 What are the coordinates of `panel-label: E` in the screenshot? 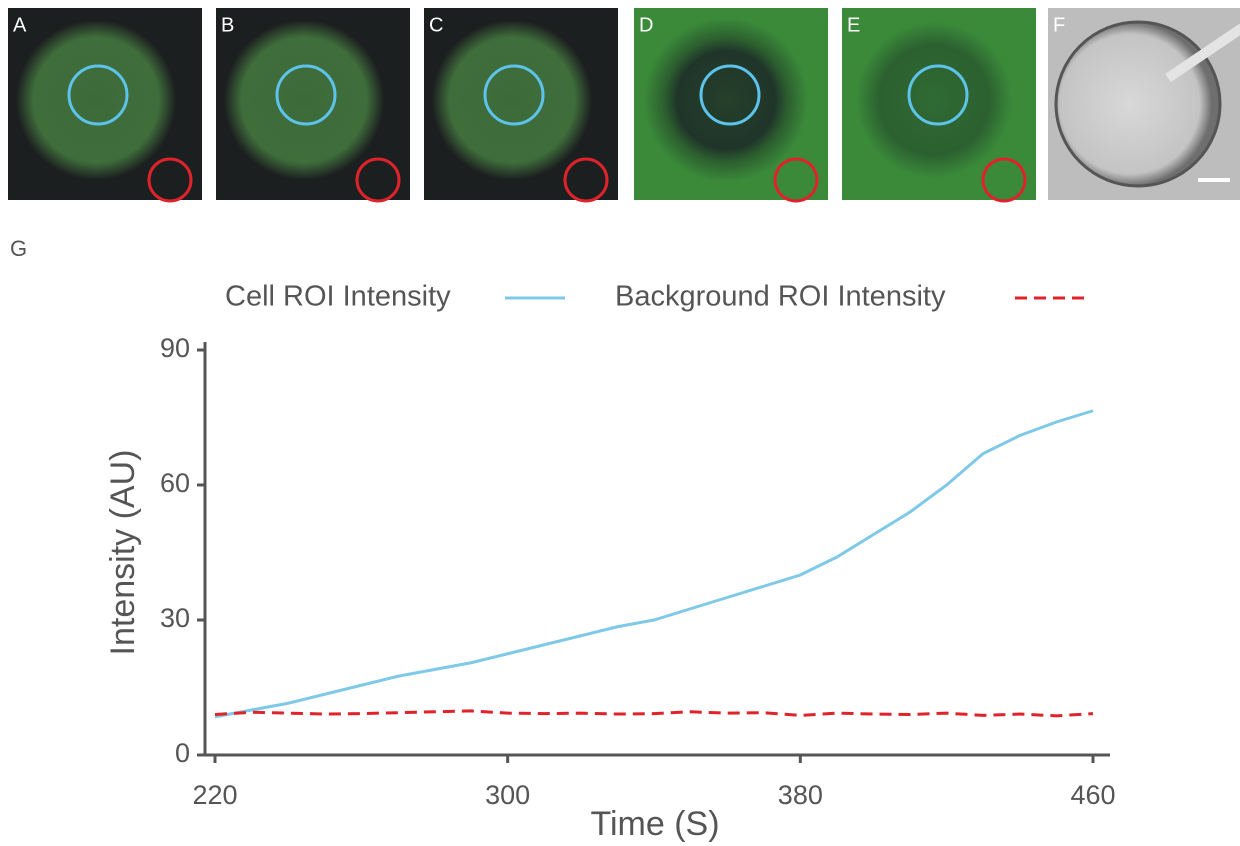 It's located at (853, 25).